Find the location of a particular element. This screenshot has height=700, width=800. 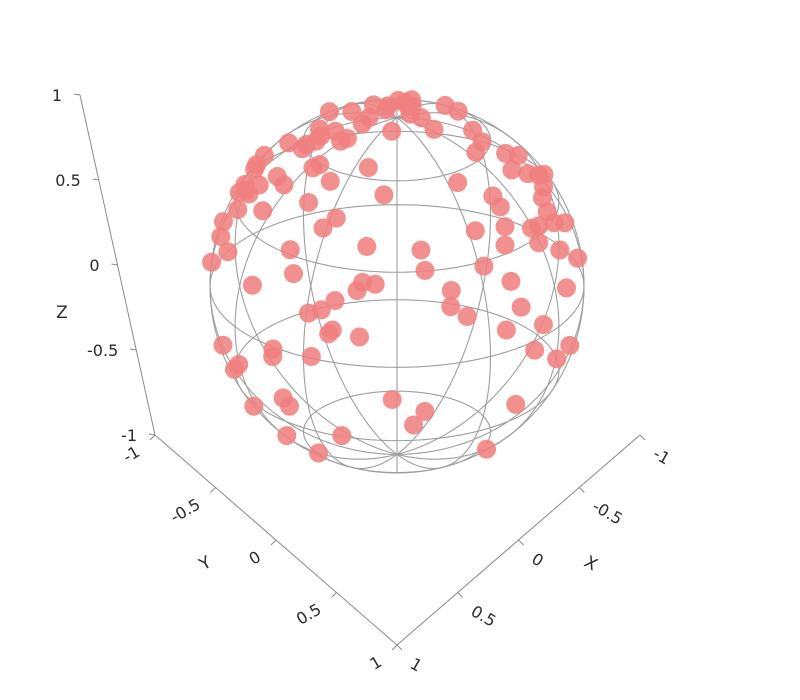

x-tick-label: -0.5 is located at coordinates (607, 513).